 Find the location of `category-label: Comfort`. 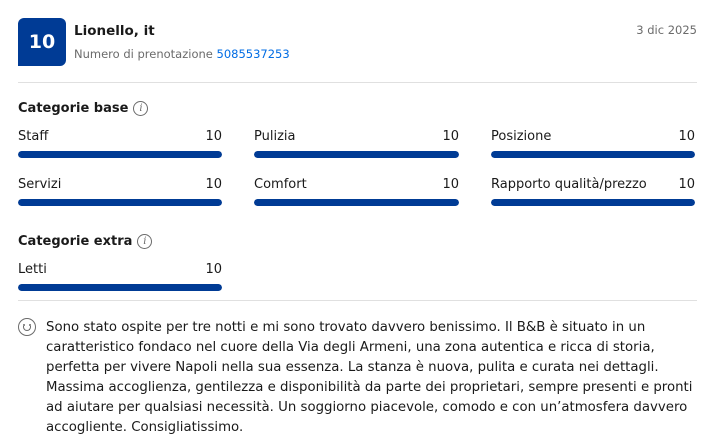

category-label: Comfort is located at coordinates (280, 184).